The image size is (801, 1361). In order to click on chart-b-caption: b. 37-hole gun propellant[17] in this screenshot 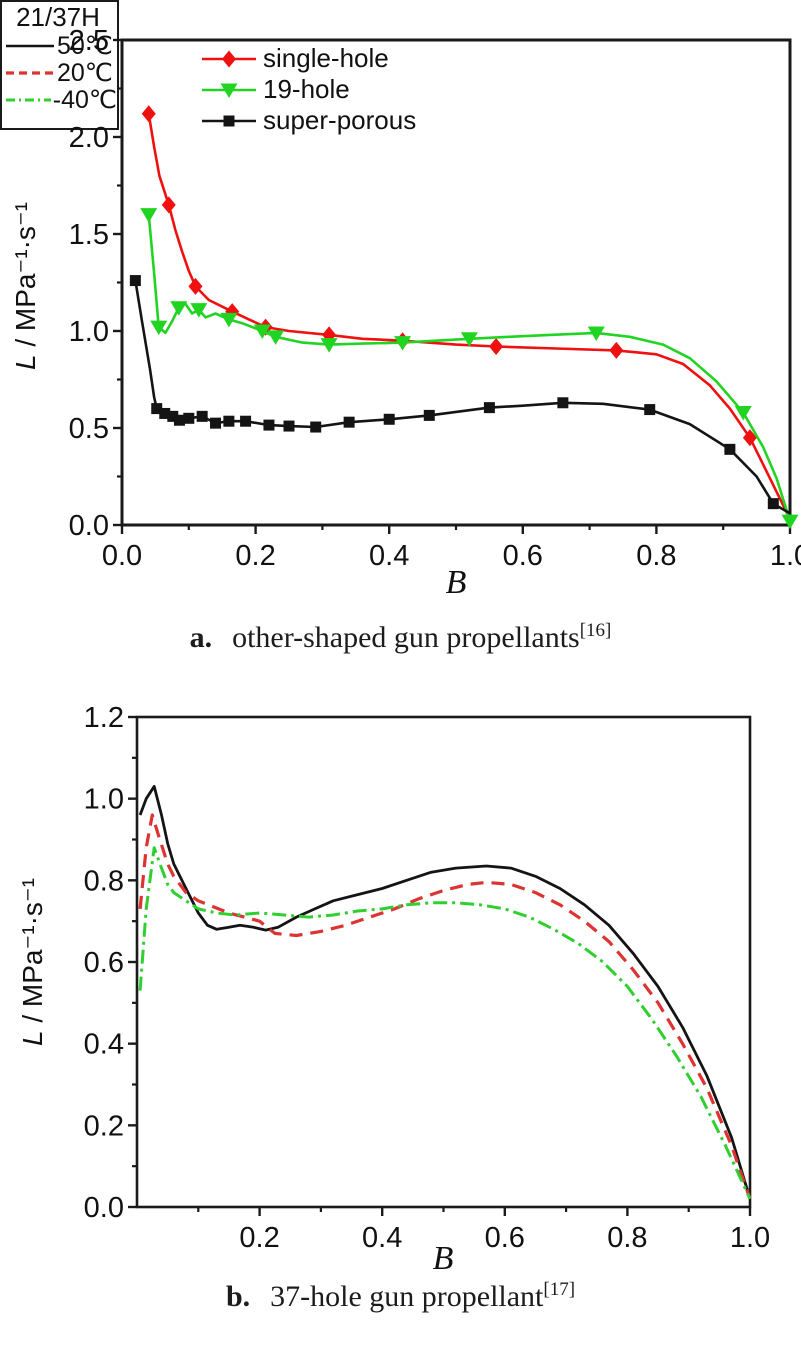, I will do `click(400, 1297)`.